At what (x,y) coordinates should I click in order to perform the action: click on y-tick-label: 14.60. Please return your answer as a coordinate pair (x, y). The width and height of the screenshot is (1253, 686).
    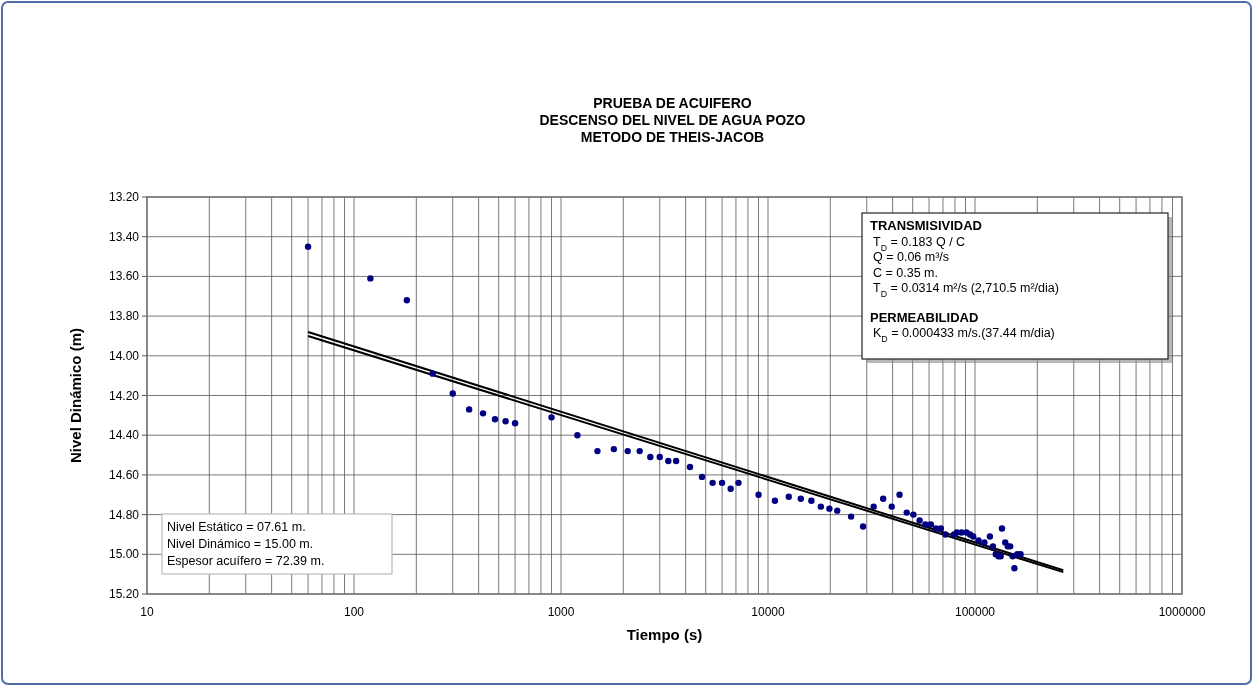
    Looking at the image, I should click on (124, 474).